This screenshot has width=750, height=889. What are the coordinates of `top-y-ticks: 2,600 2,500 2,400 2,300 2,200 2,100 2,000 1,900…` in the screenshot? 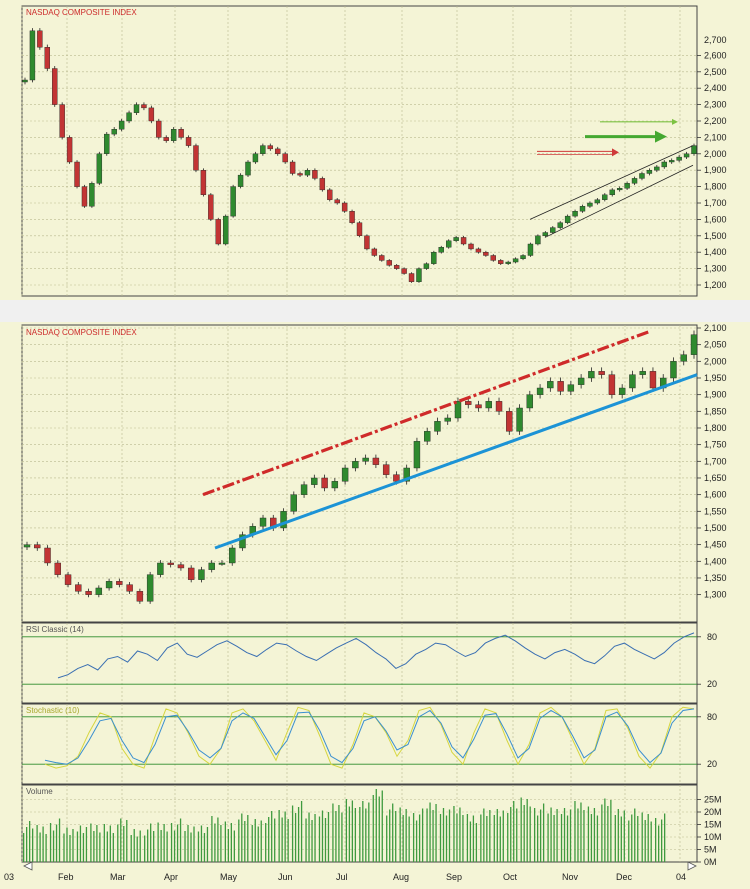 It's located at (712, 170).